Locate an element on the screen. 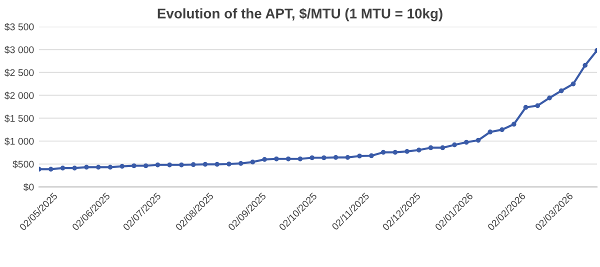 Image resolution: width=600 pixels, height=267 pixels. y-tick-label: $3 000 is located at coordinates (19, 50).